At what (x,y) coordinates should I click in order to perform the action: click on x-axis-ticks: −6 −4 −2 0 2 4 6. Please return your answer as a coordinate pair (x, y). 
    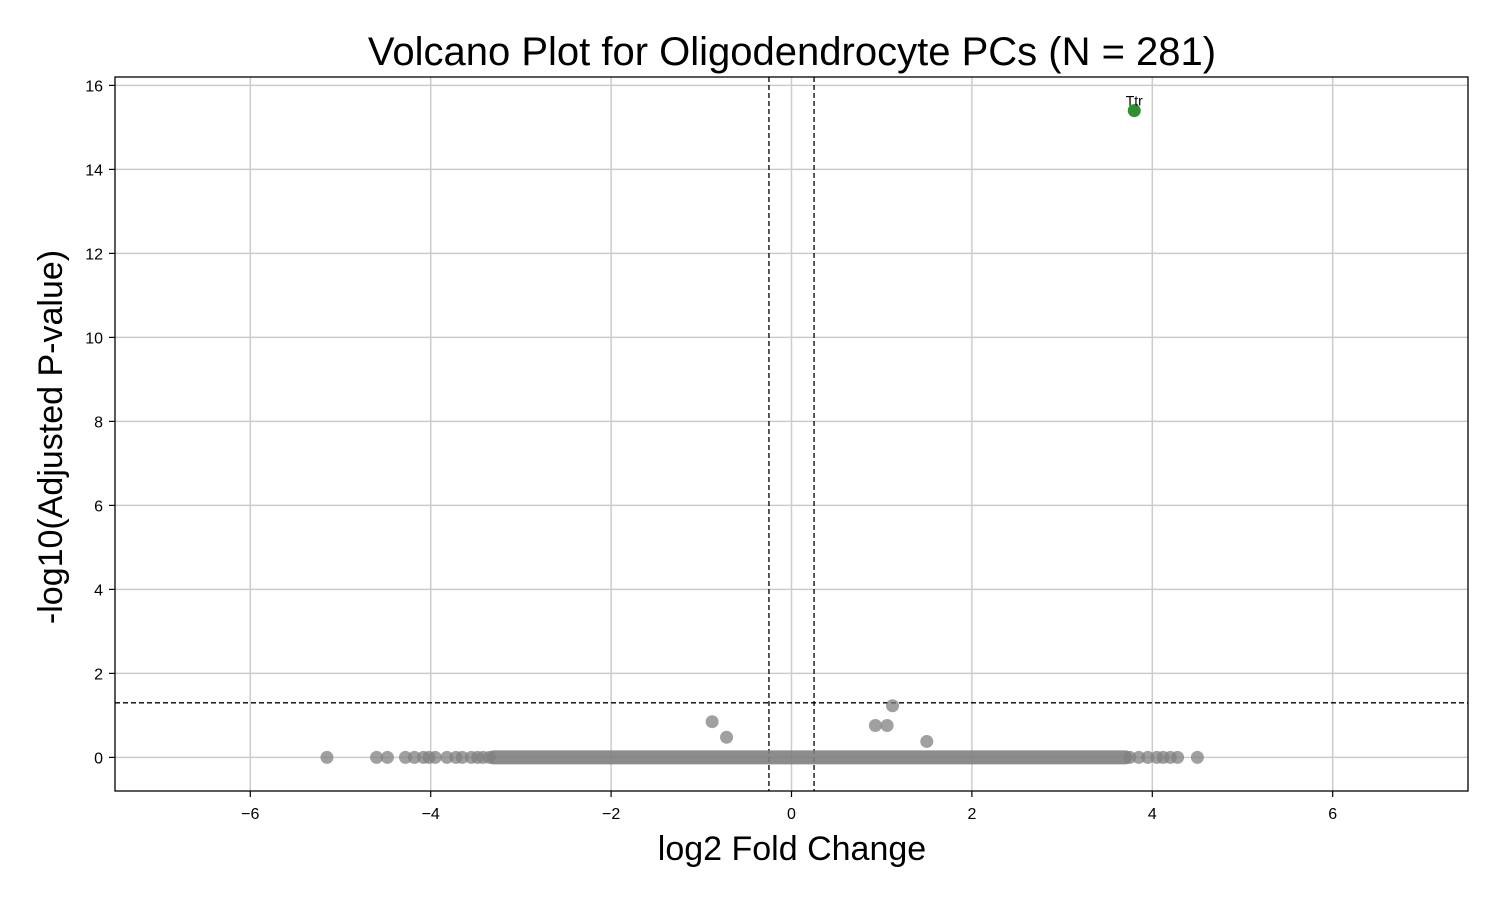
    Looking at the image, I should click on (789, 807).